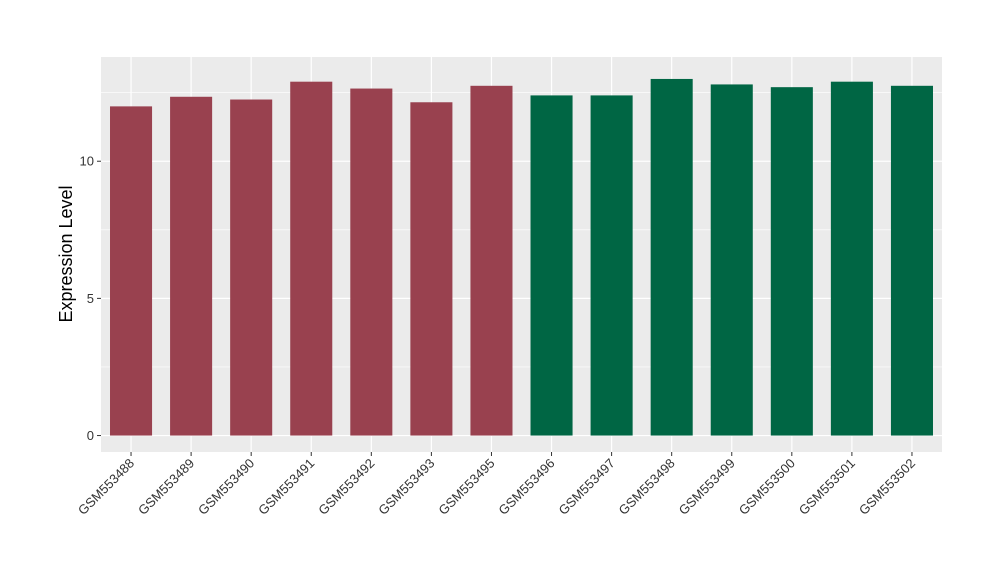 The width and height of the screenshot is (1000, 580). What do you see at coordinates (791, 261) in the screenshot?
I see `bar-gsm553500` at bounding box center [791, 261].